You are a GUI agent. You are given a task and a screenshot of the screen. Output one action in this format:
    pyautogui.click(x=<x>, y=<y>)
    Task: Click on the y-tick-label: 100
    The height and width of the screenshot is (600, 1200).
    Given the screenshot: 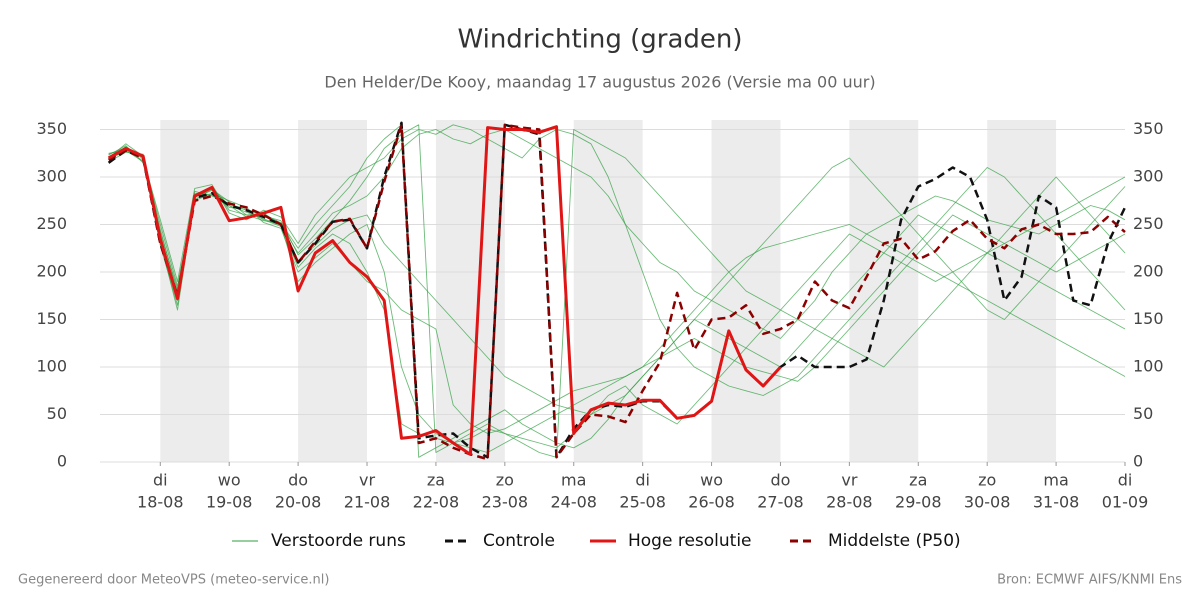 What is the action you would take?
    pyautogui.click(x=51, y=366)
    